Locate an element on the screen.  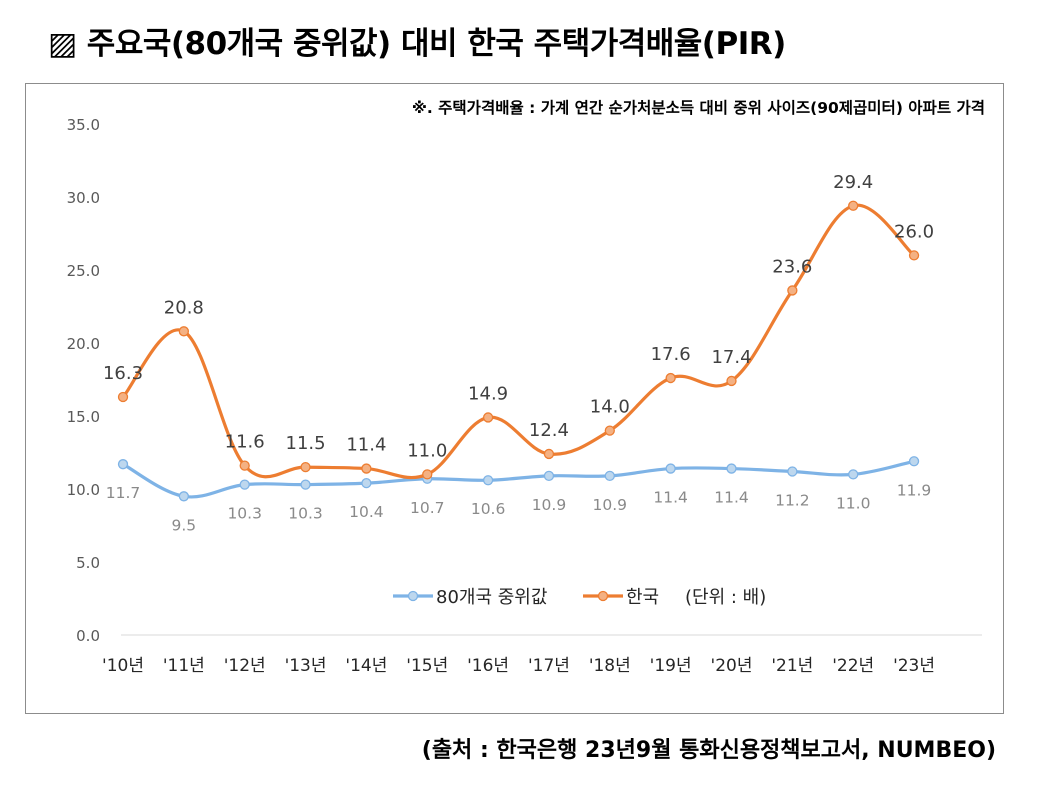
y-tick-label: 30.0 is located at coordinates (83, 198).